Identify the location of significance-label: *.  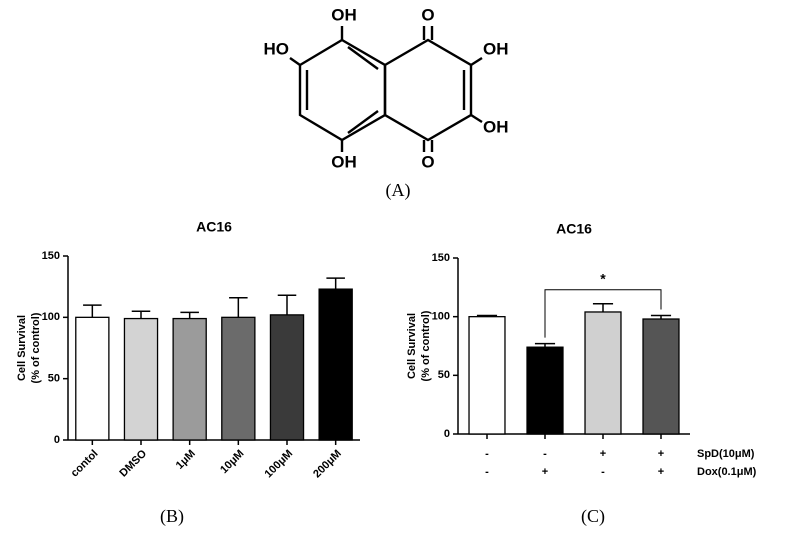
(603, 278).